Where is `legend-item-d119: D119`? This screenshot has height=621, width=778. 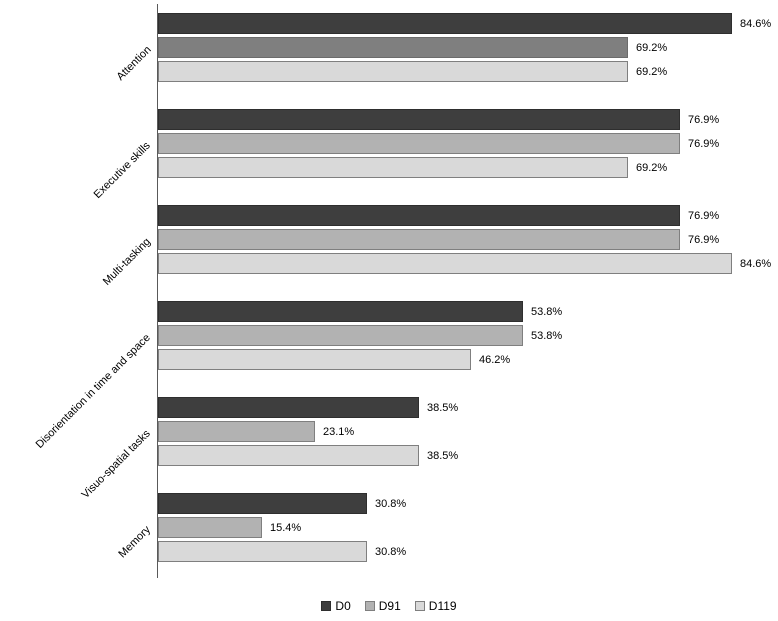
legend-item-d119: D119 is located at coordinates (435, 606).